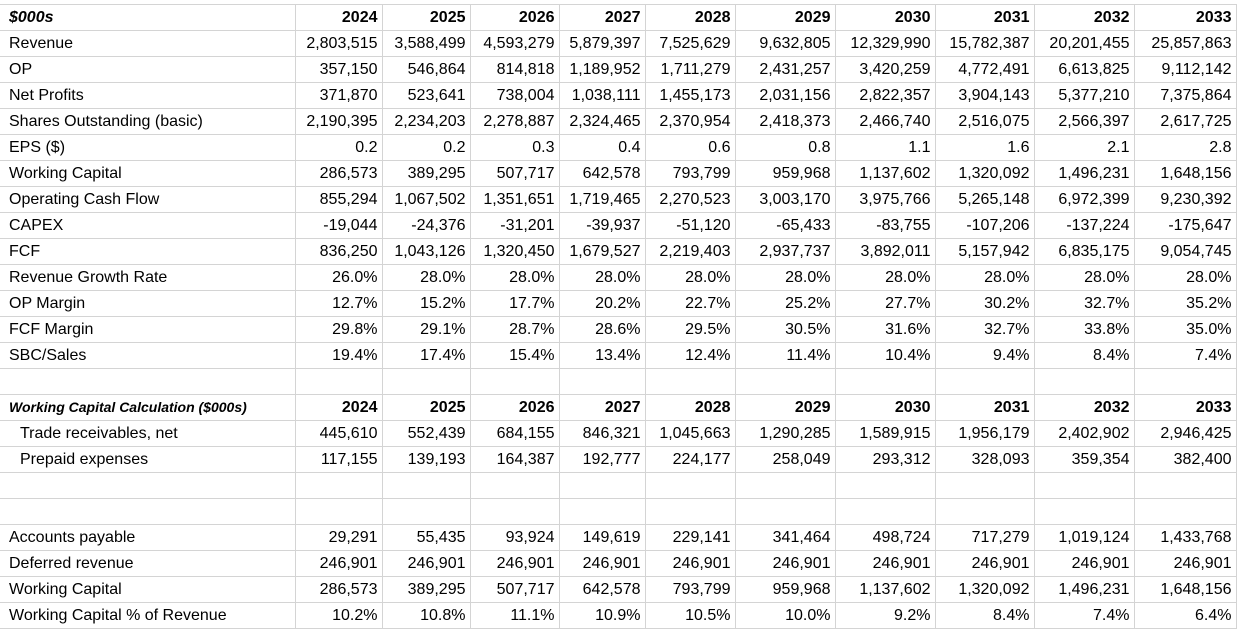 This screenshot has height=629, width=1250. I want to click on value-cell: 3,420,259, so click(885, 69).